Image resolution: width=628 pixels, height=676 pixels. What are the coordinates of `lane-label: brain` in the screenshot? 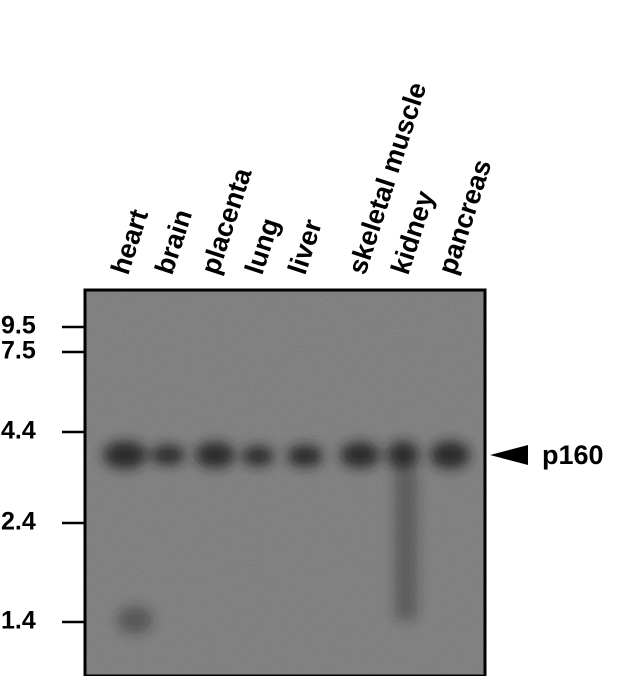 It's located at (173, 242).